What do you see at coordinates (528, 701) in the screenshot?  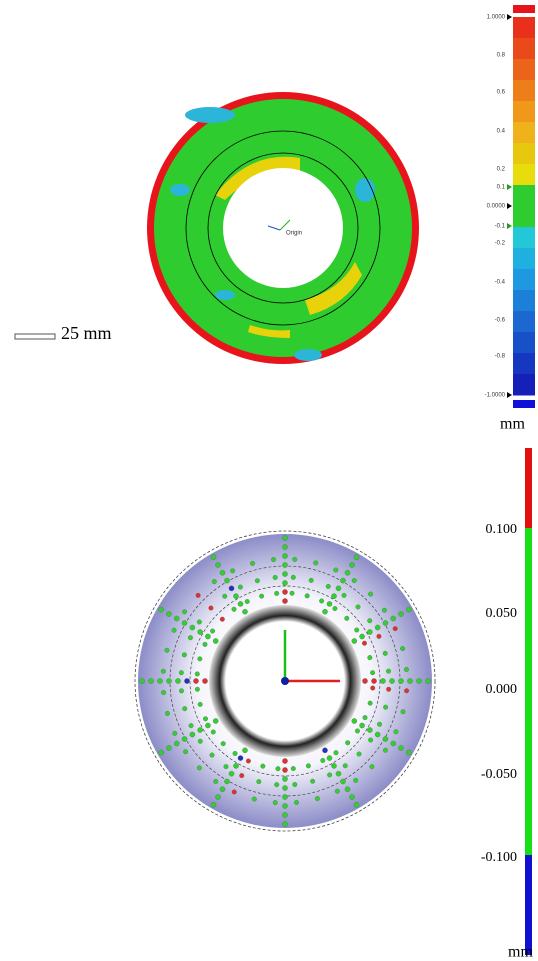 I see `colorbar` at bounding box center [528, 701].